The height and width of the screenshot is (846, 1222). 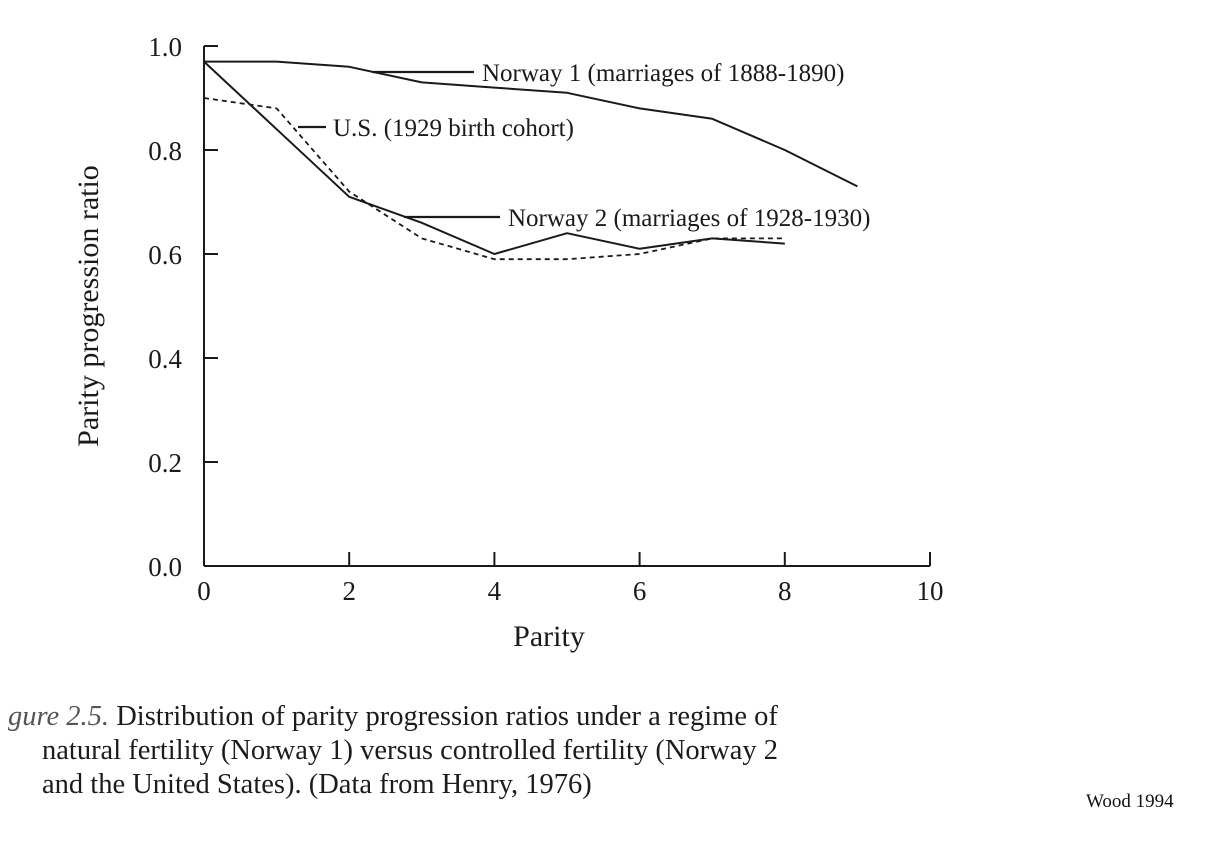 What do you see at coordinates (930, 591) in the screenshot?
I see `x-tick-label: 10` at bounding box center [930, 591].